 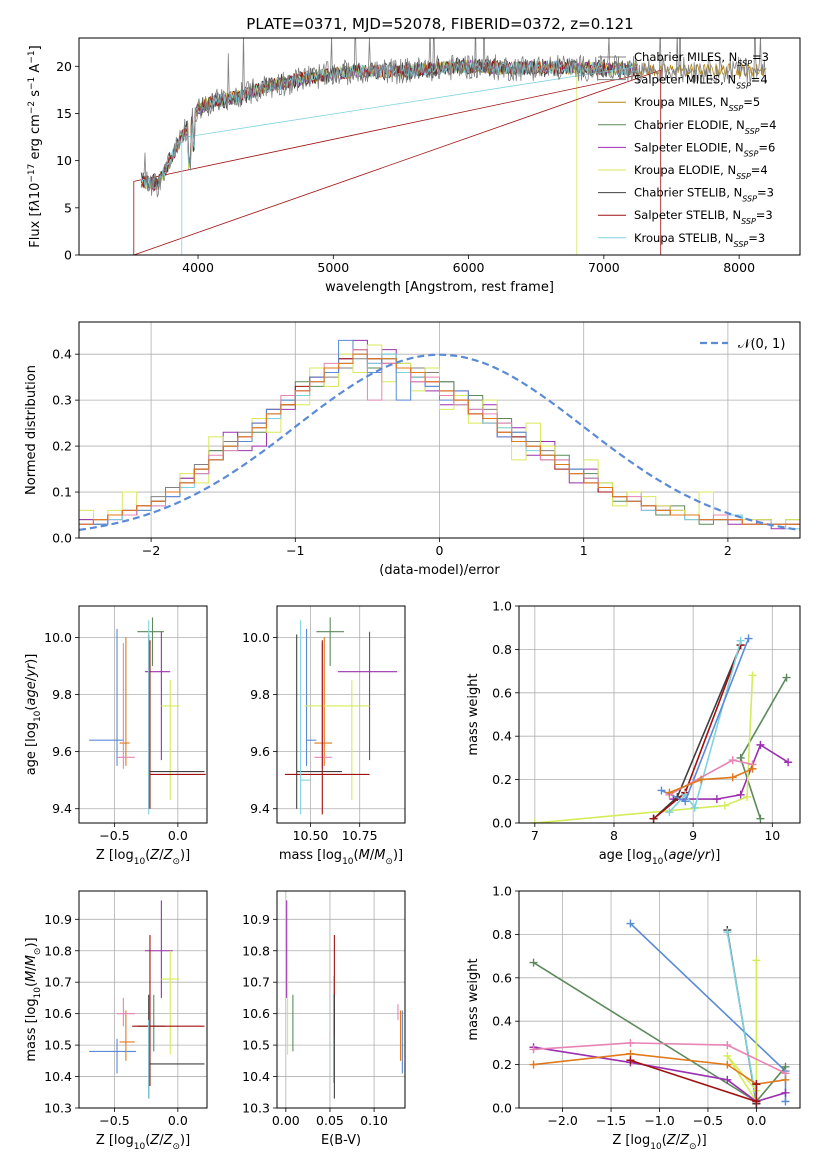 What do you see at coordinates (58, 919) in the screenshot?
I see `y-tick-label: 10.9` at bounding box center [58, 919].